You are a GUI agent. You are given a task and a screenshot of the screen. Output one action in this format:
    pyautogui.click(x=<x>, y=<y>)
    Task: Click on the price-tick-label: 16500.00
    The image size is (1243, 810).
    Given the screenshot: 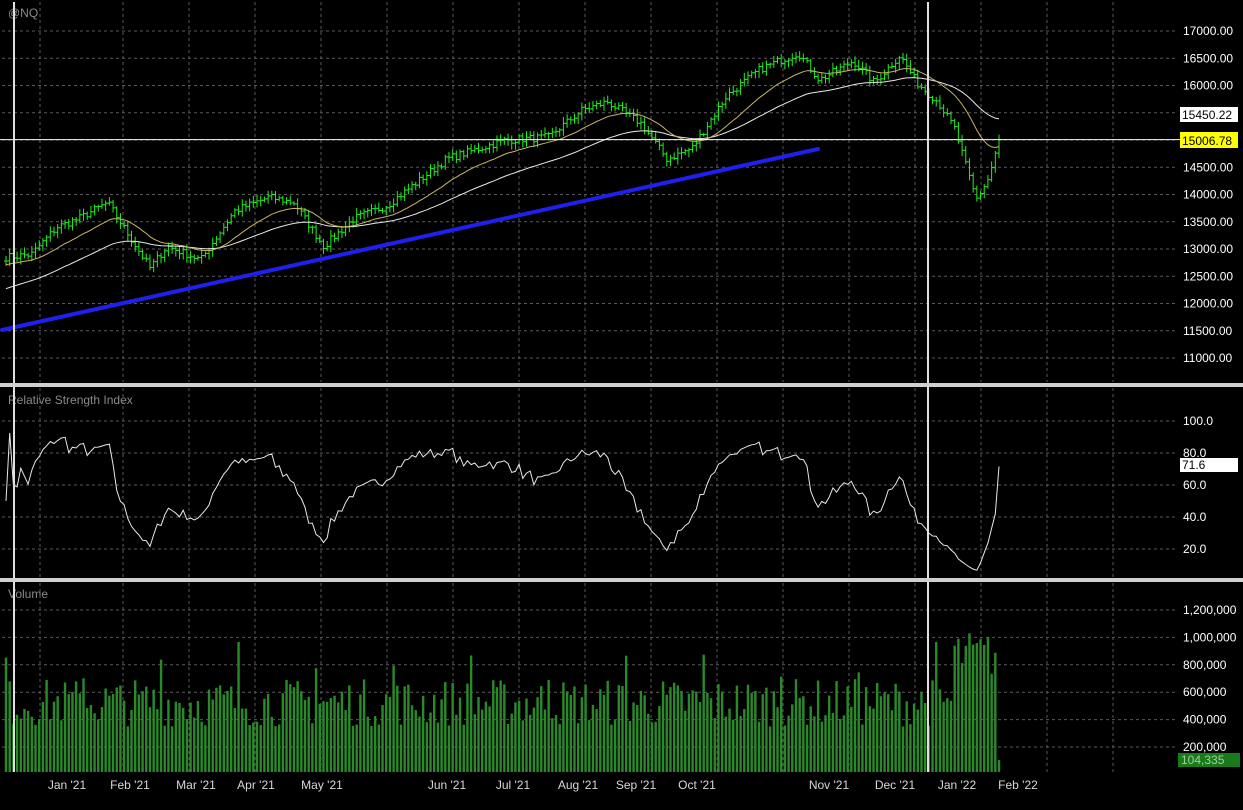 What is the action you would take?
    pyautogui.click(x=1208, y=58)
    